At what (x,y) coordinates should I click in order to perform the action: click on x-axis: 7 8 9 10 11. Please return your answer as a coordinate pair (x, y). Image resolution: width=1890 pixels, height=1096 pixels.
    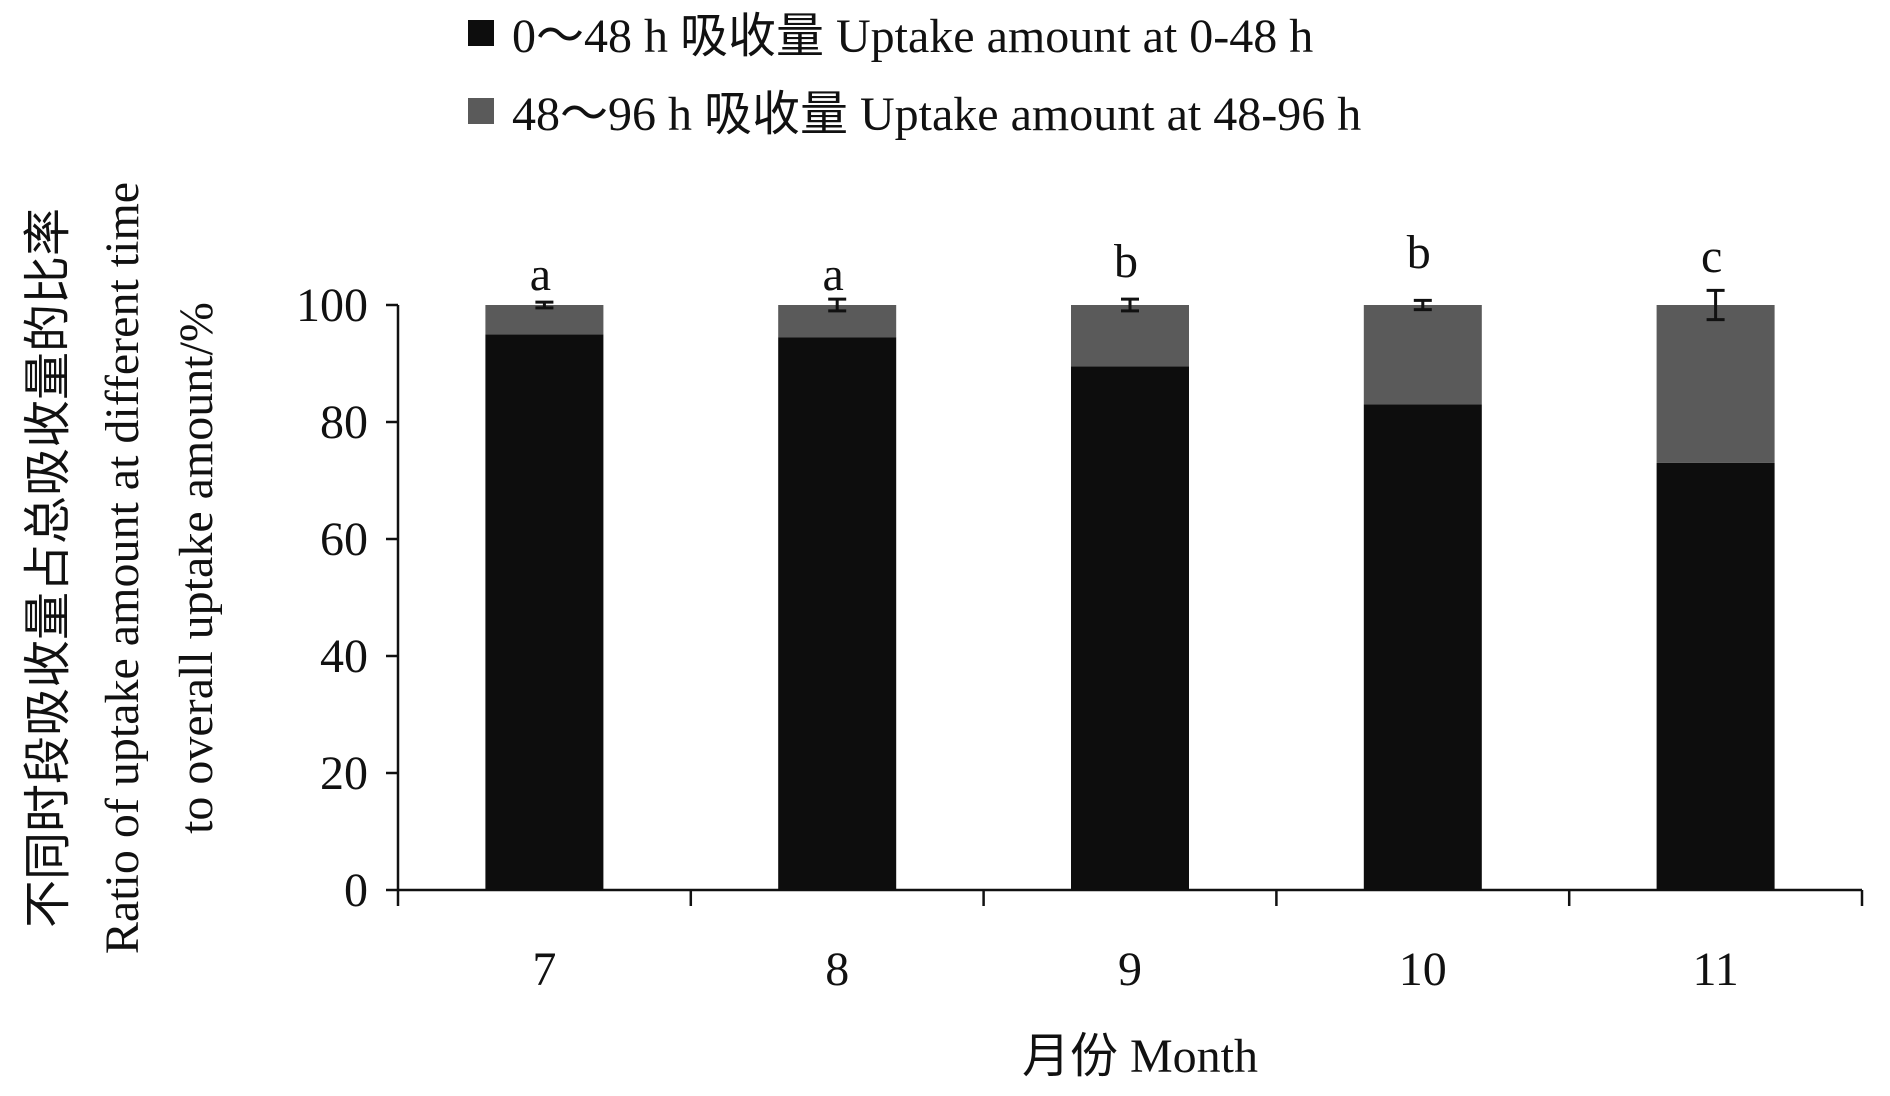
    Looking at the image, I should click on (1130, 942).